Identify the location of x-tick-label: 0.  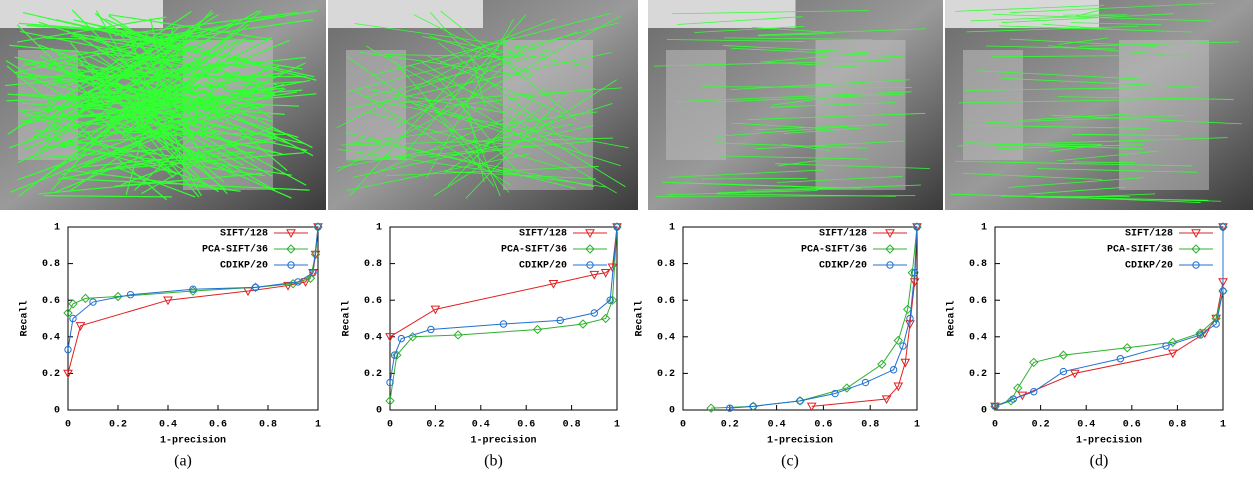
(995, 425).